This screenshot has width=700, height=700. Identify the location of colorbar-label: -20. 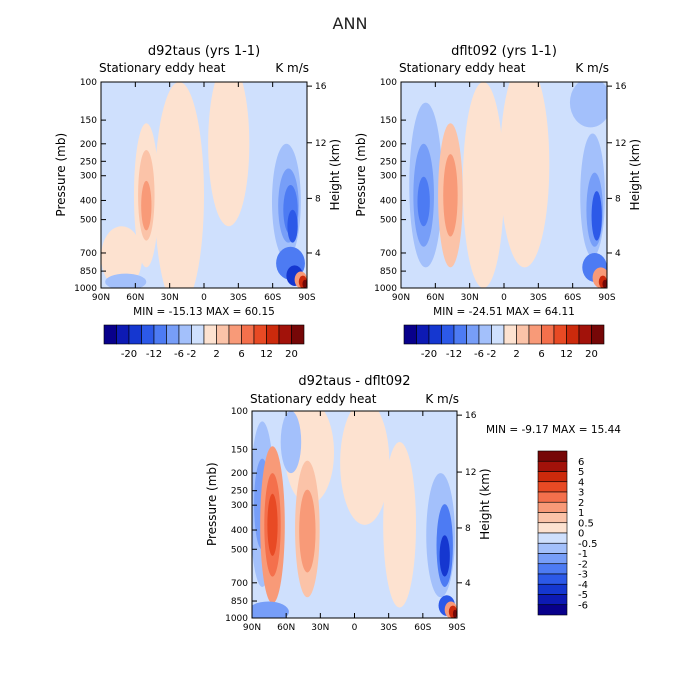
(129, 354).